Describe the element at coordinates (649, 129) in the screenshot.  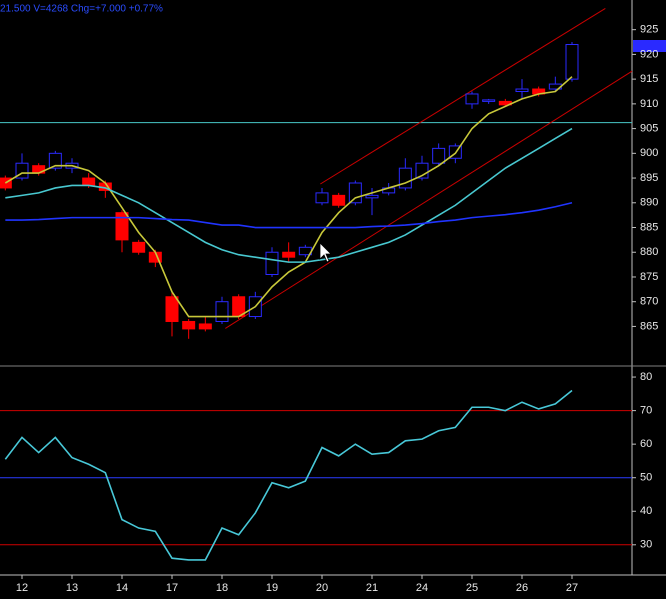
I see `y-tick-label: 905` at that location.